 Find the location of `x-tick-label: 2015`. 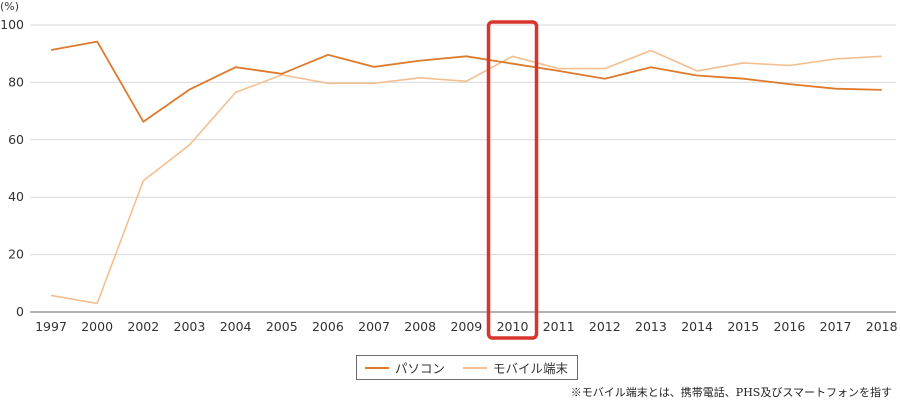

x-tick-label: 2015 is located at coordinates (743, 326).